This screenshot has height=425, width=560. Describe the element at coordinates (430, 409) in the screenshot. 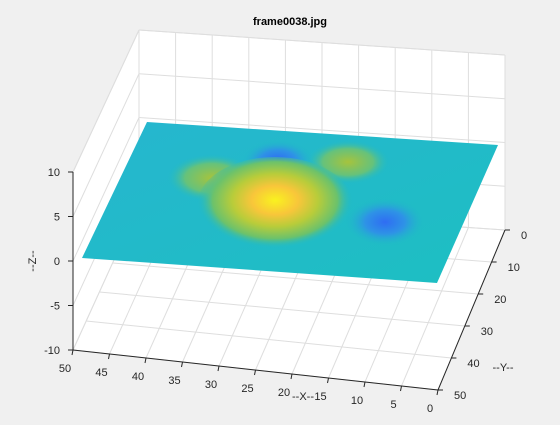

I see `x-tick-label: 0` at that location.